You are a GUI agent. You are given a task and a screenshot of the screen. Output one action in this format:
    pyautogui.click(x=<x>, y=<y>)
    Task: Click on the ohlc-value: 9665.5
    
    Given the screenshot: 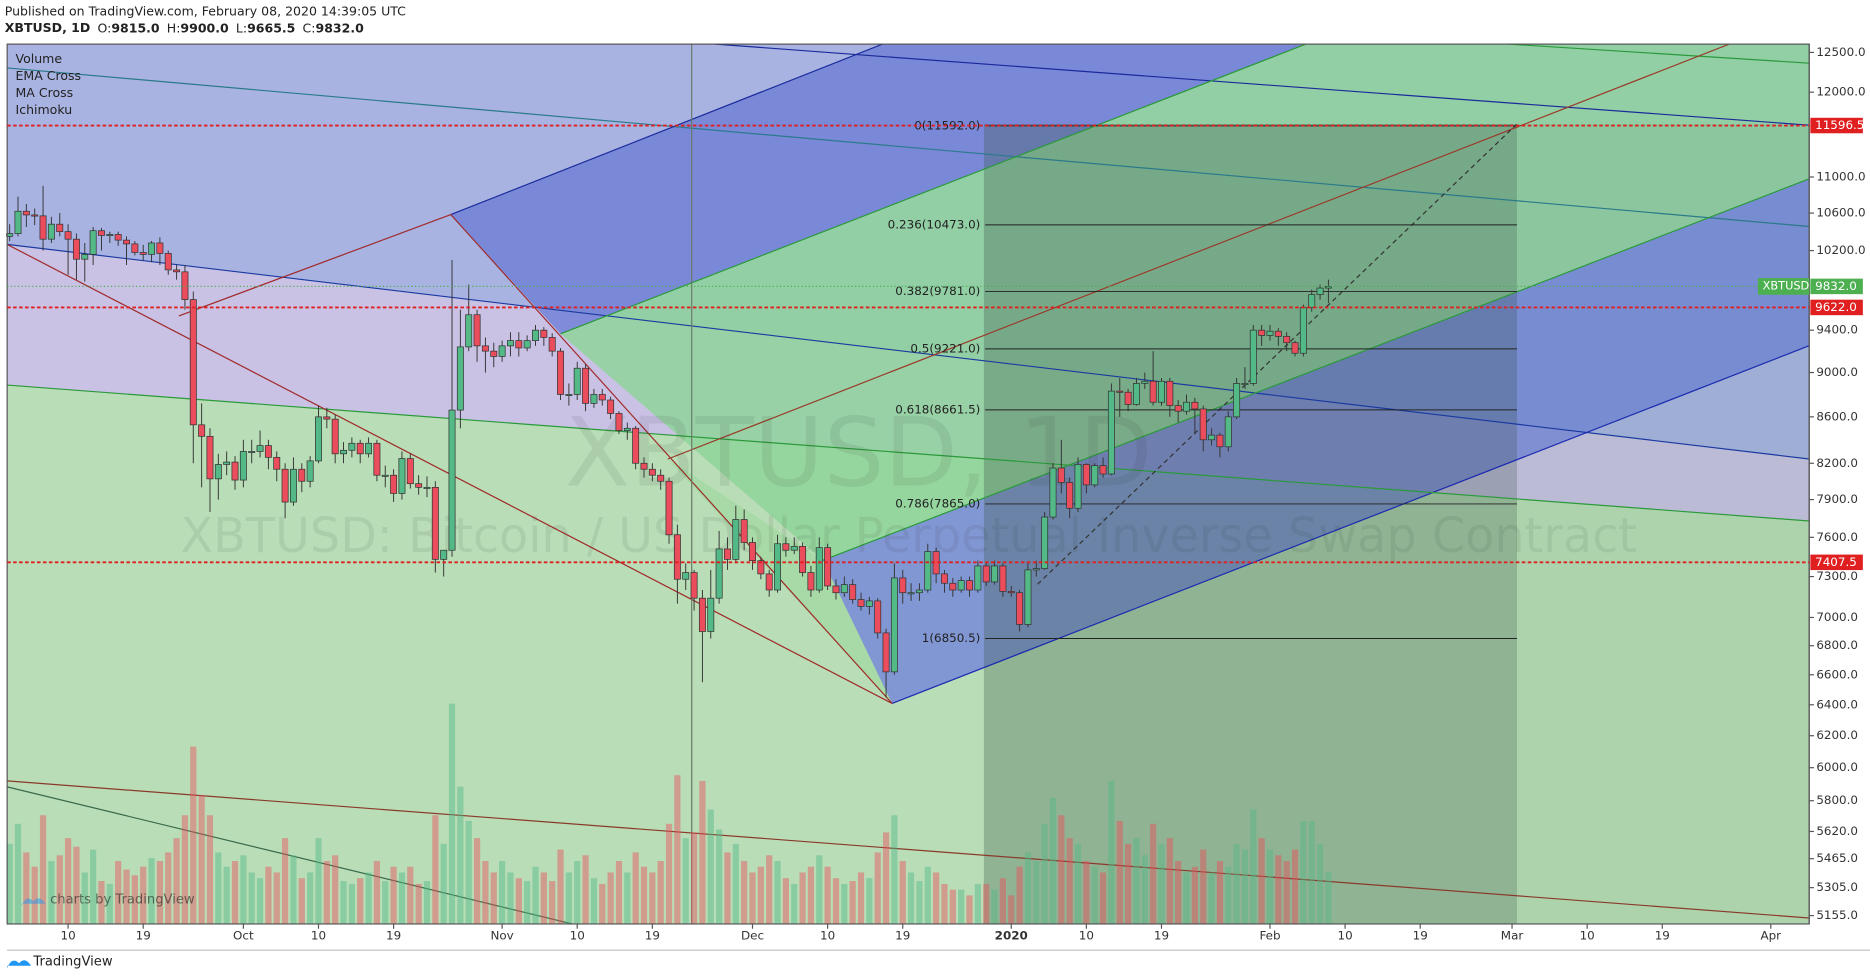 What is the action you would take?
    pyautogui.click(x=271, y=27)
    